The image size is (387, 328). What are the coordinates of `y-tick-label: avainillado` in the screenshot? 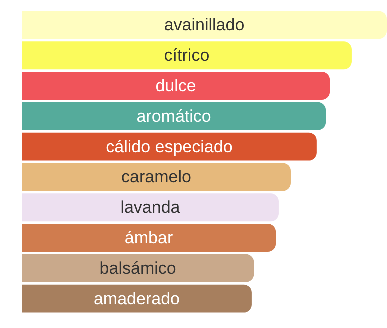 It's located at (204, 25).